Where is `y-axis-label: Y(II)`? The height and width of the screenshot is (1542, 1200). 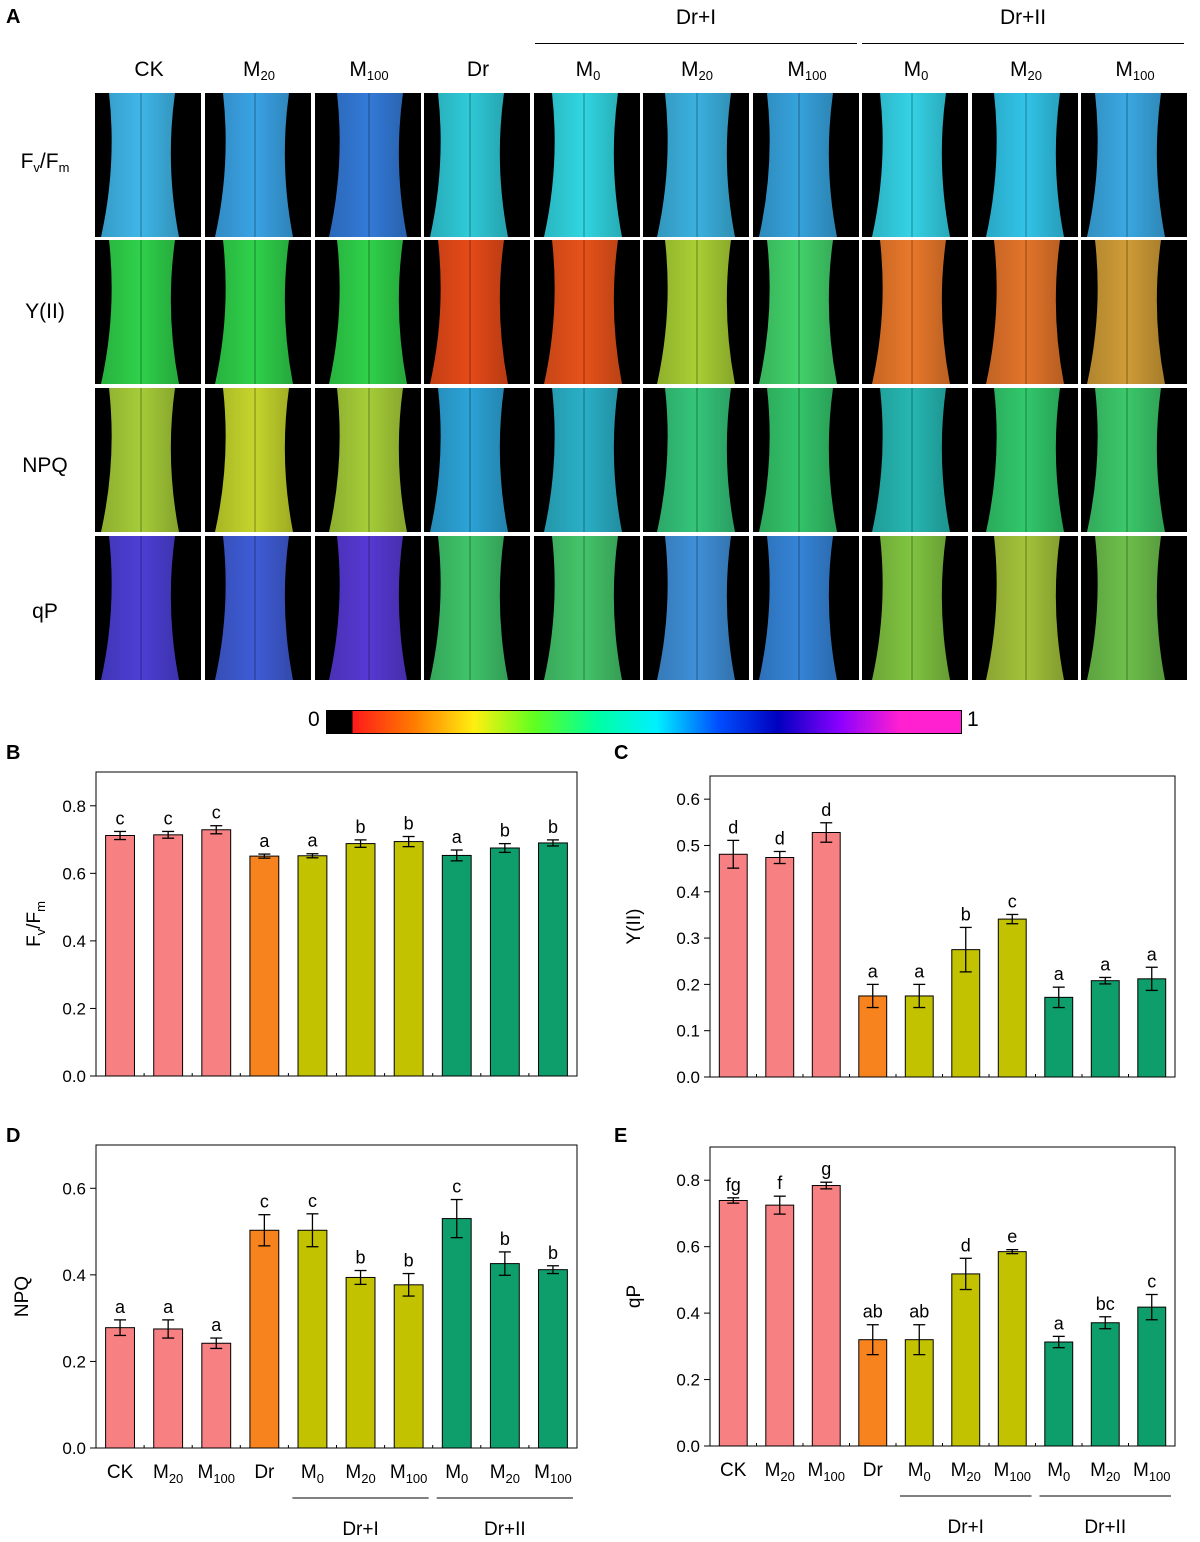 y-axis-label: Y(II) is located at coordinates (634, 927).